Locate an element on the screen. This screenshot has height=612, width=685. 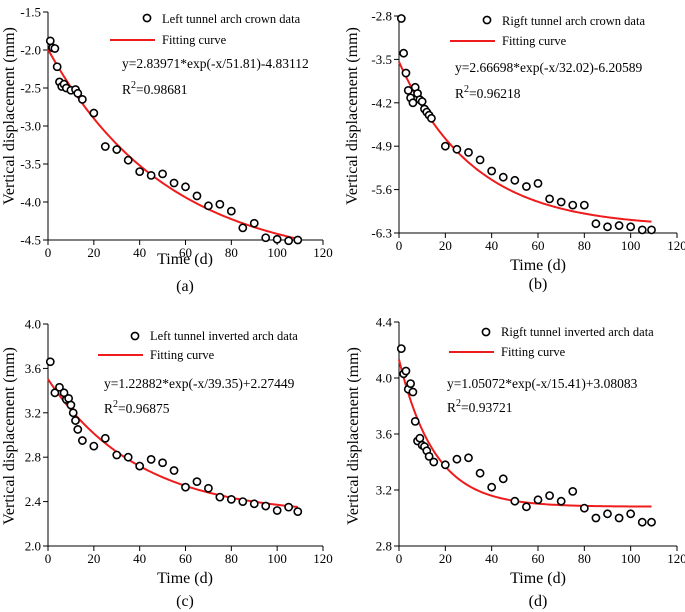
fitting-curve-a is located at coordinates (173, 144).